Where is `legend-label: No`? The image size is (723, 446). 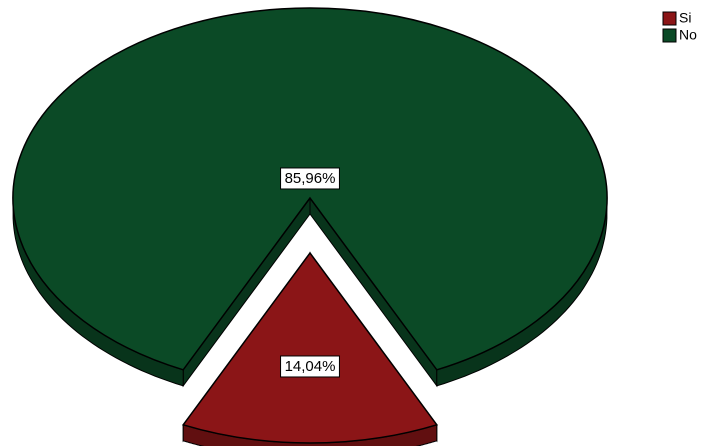 legend-label: No is located at coordinates (688, 35).